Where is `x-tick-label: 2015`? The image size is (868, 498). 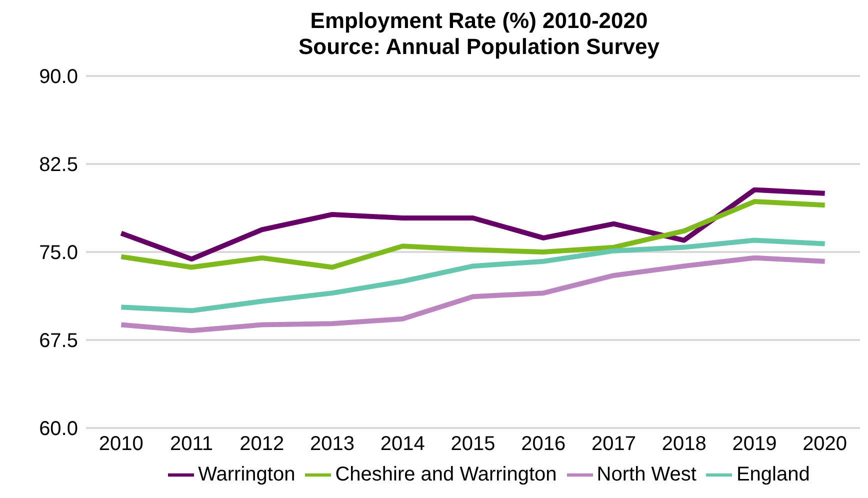 x-tick-label: 2015 is located at coordinates (473, 444).